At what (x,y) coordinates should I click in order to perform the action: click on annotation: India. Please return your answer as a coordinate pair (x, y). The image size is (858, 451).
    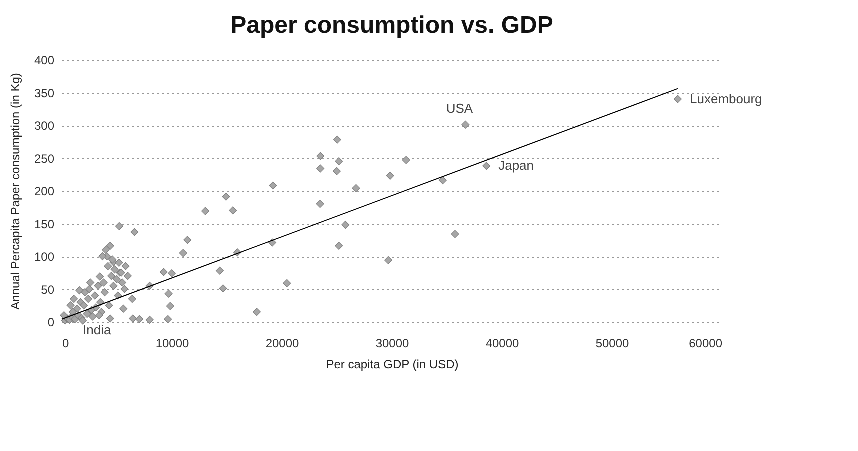
    Looking at the image, I should click on (97, 330).